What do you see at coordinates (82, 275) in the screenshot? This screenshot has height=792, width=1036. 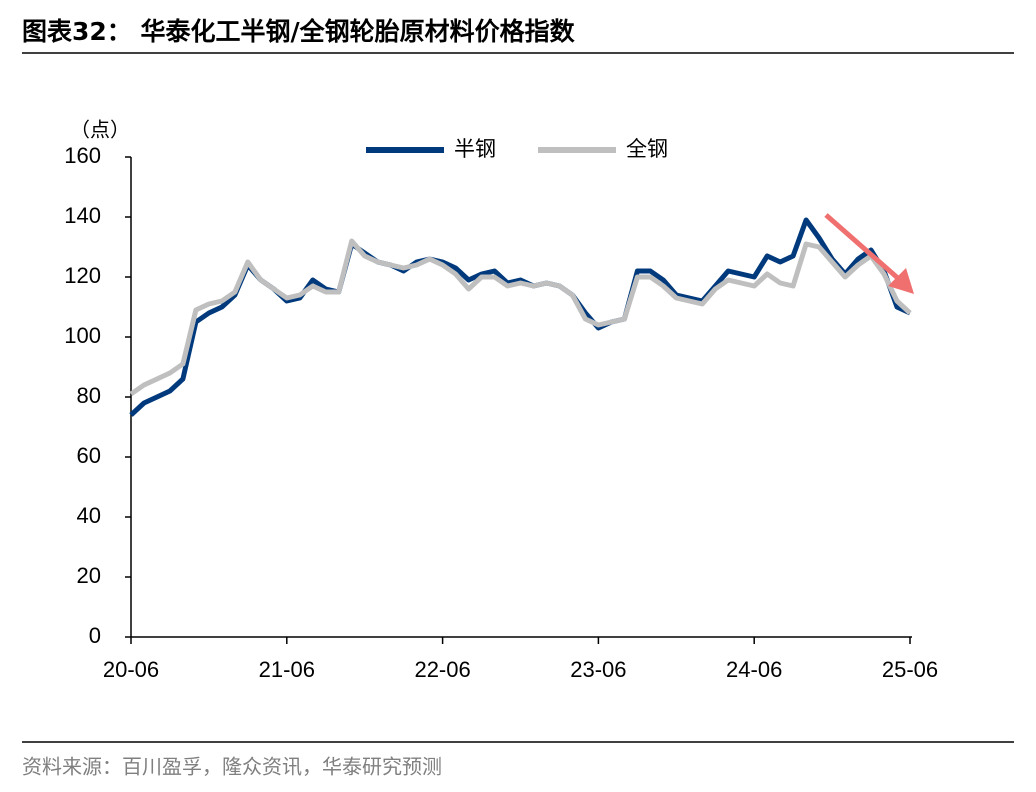 I see `y-tick-label: 120` at bounding box center [82, 275].